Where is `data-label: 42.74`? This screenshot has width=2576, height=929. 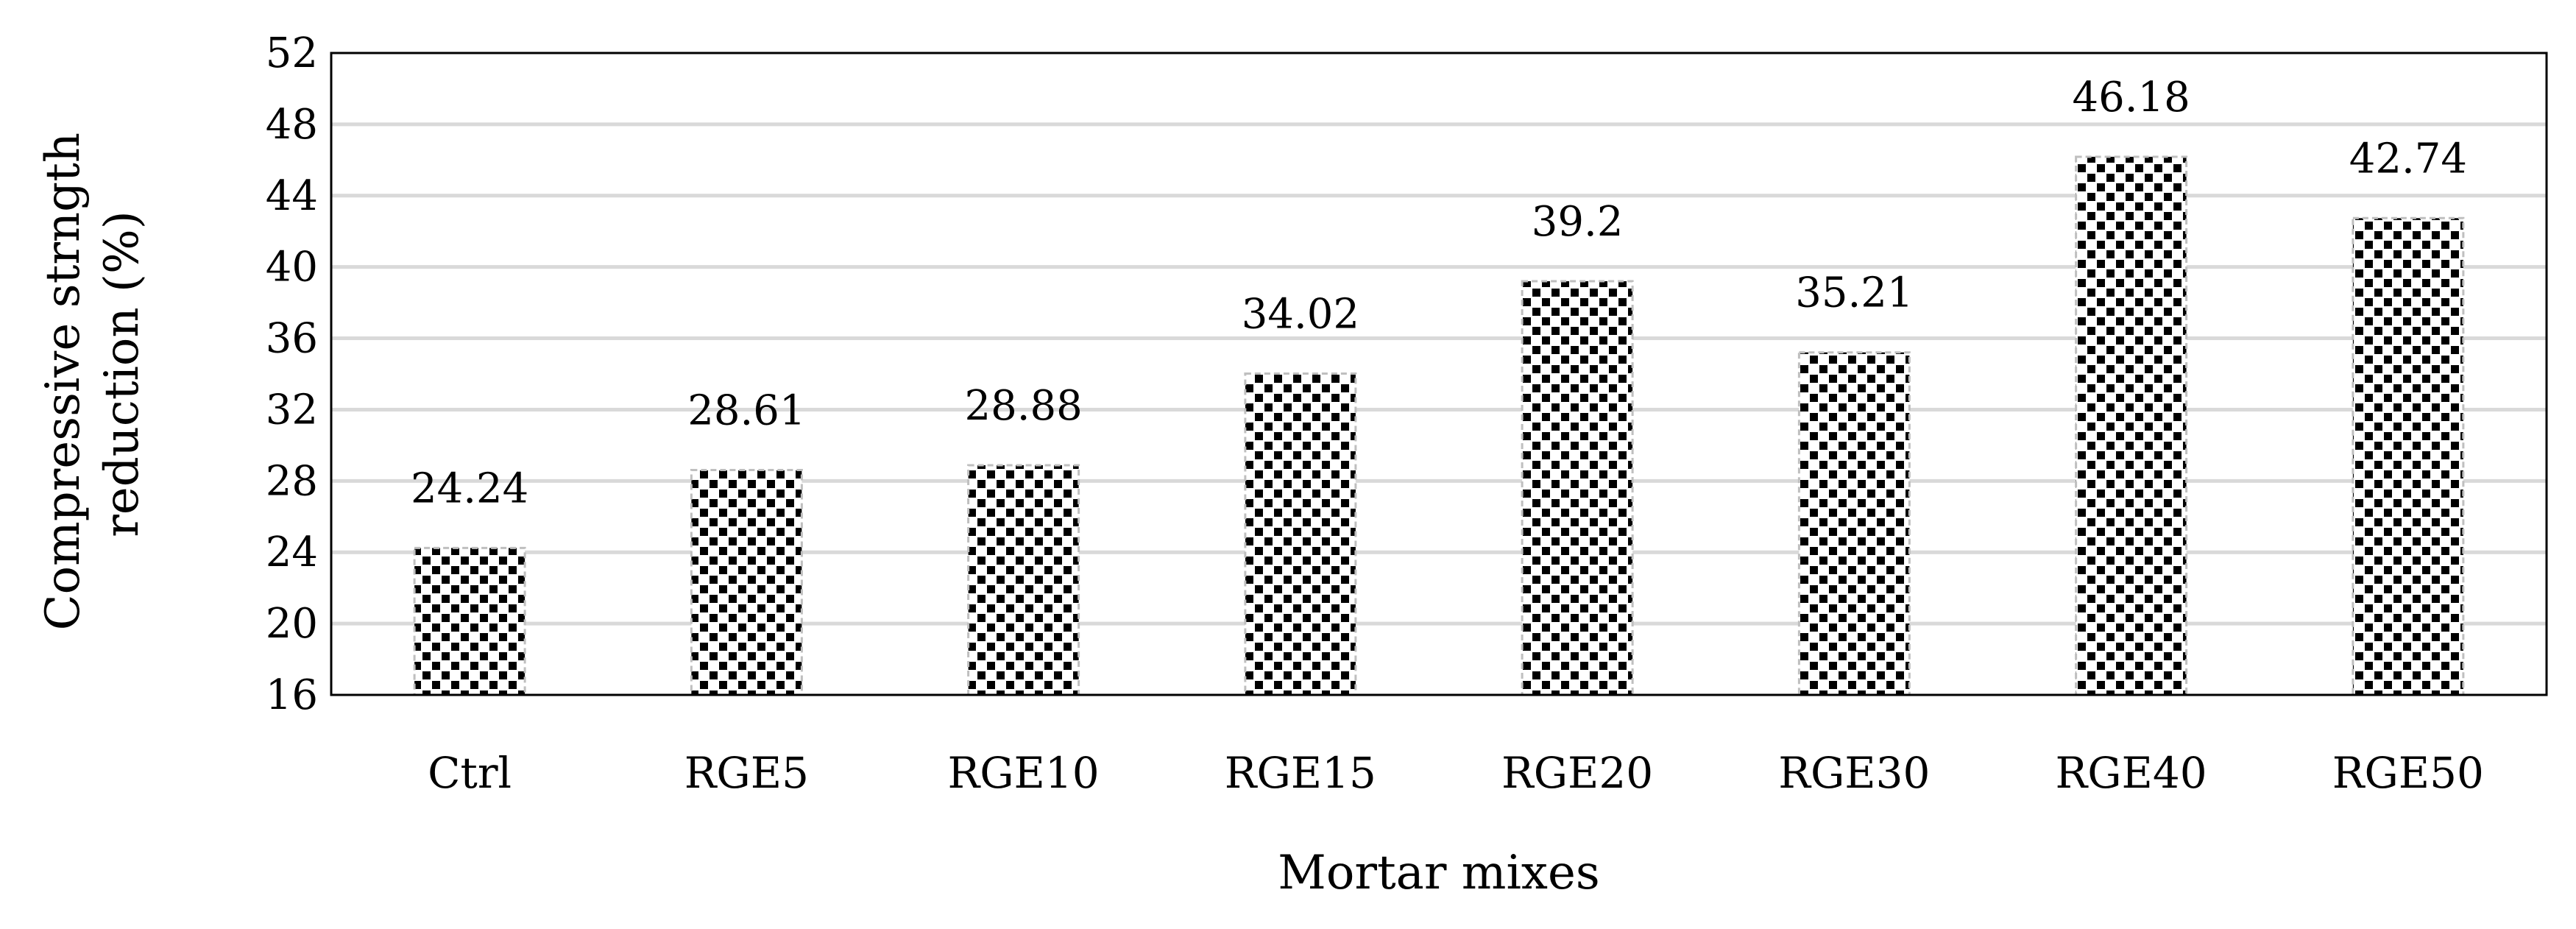 data-label: 42.74 is located at coordinates (2408, 159).